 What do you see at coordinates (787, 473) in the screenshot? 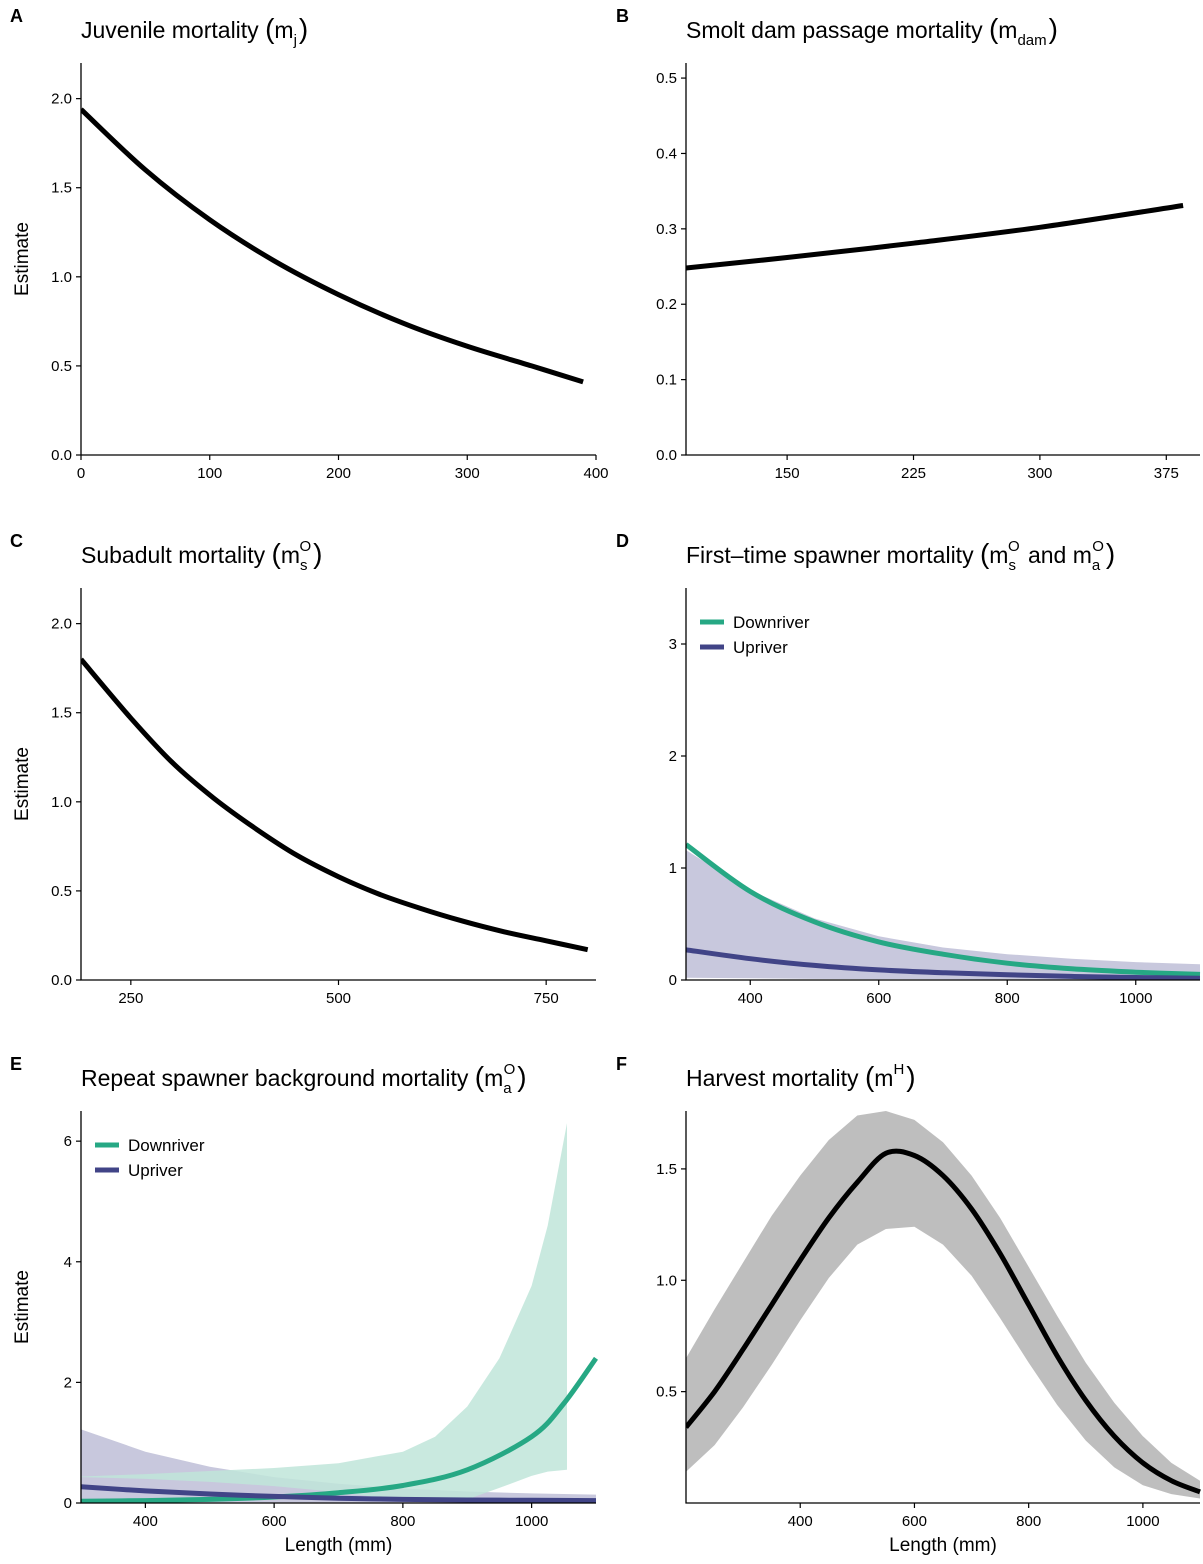
I see `x-tick-label: 150` at bounding box center [787, 473].